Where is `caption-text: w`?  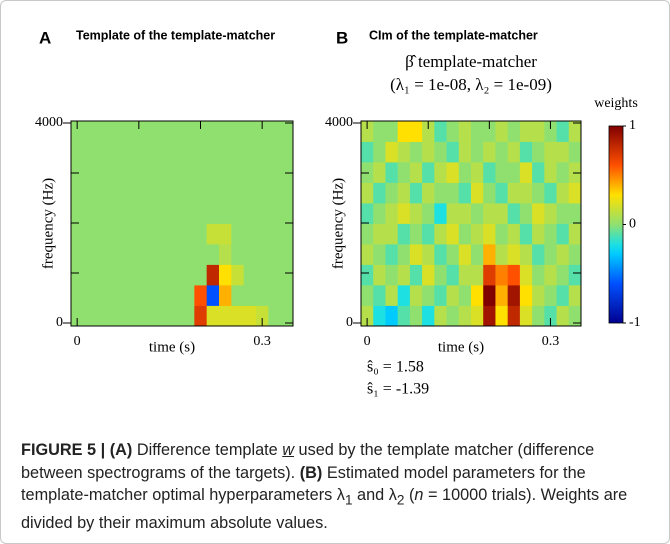
caption-text: w is located at coordinates (288, 450).